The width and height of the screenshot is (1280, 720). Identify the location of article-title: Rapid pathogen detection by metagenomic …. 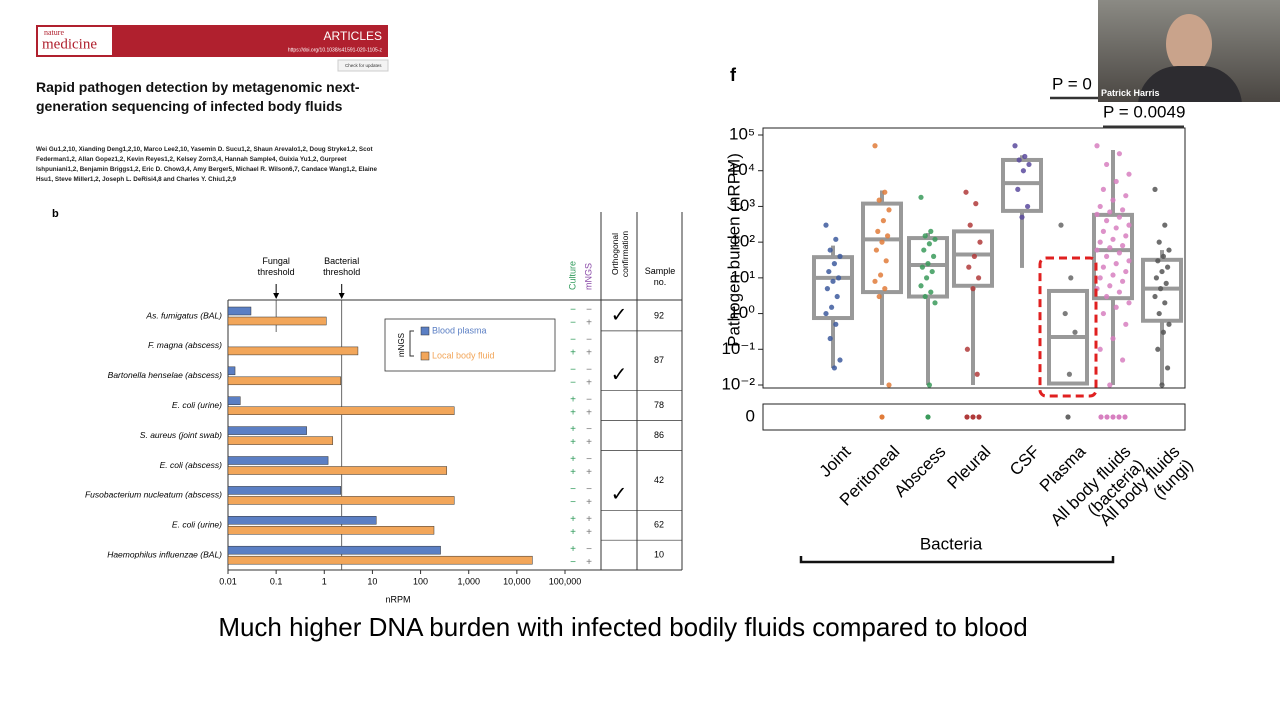
(198, 96).